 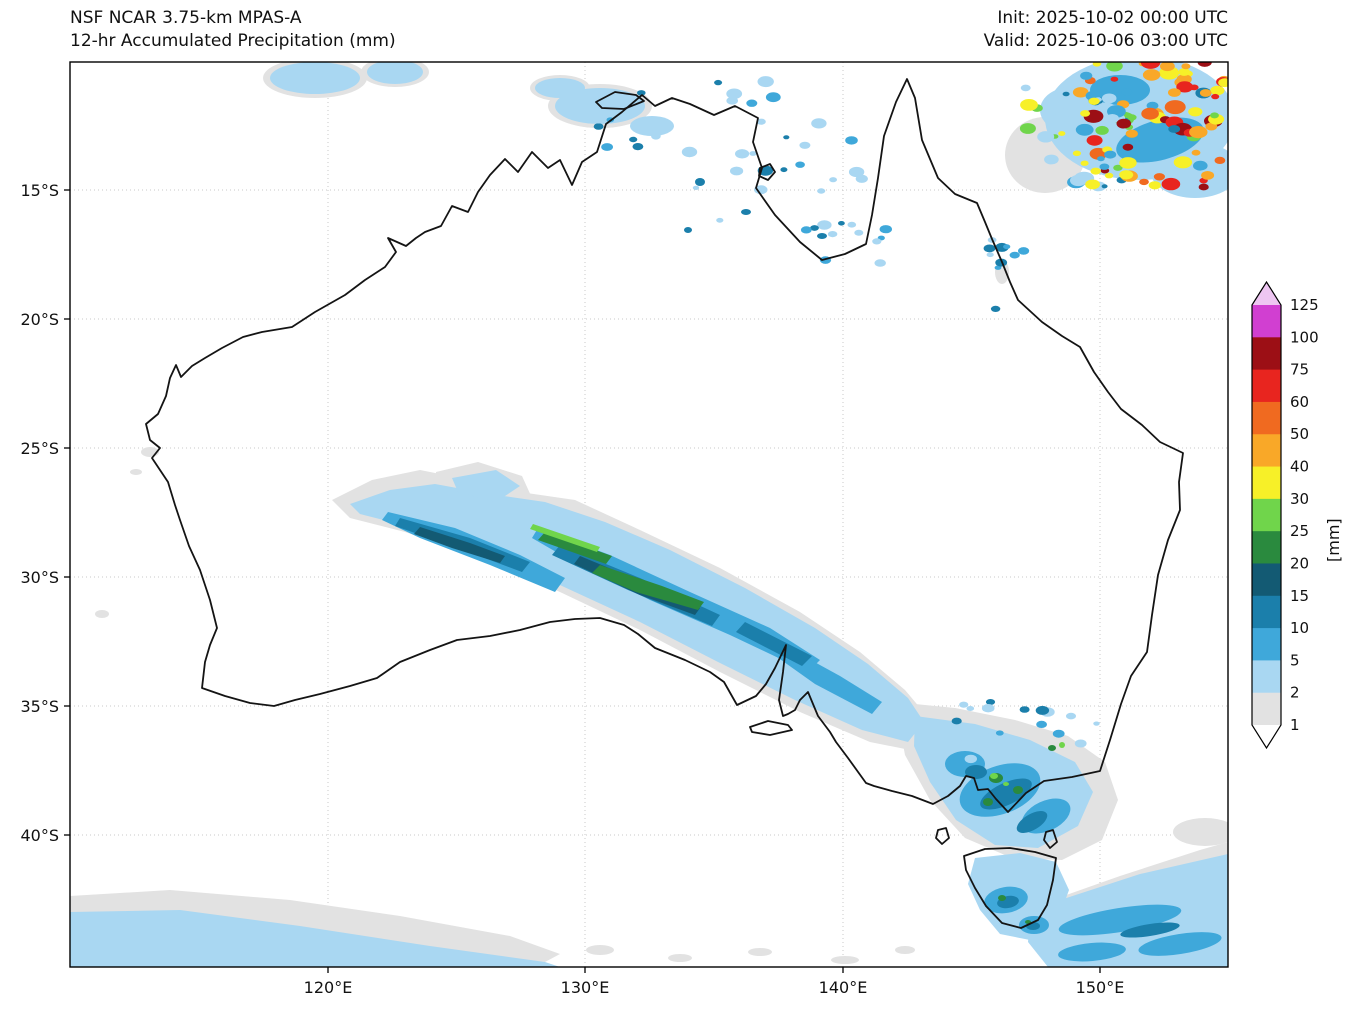 I want to click on x-tick-label: 120°E, so click(x=328, y=987).